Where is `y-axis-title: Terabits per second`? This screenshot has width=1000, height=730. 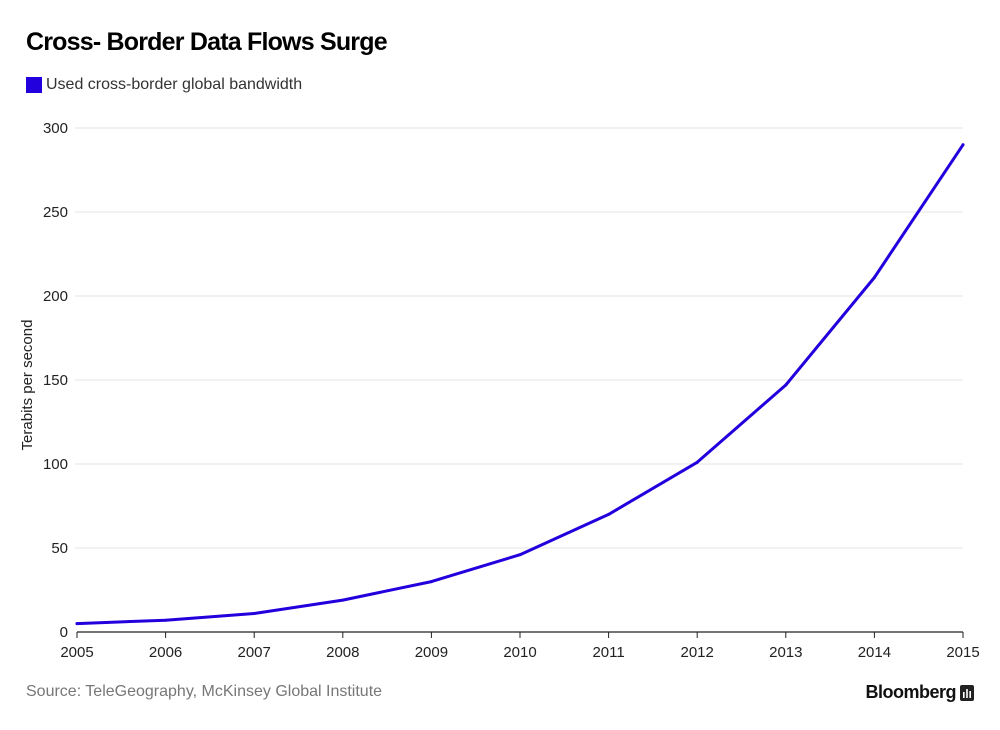 y-axis-title: Terabits per second is located at coordinates (27, 385).